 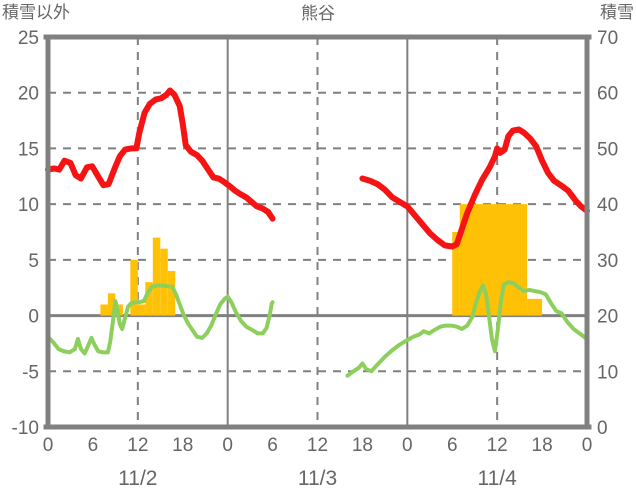 I want to click on right-axis-tick-label: 10, so click(x=607, y=372).